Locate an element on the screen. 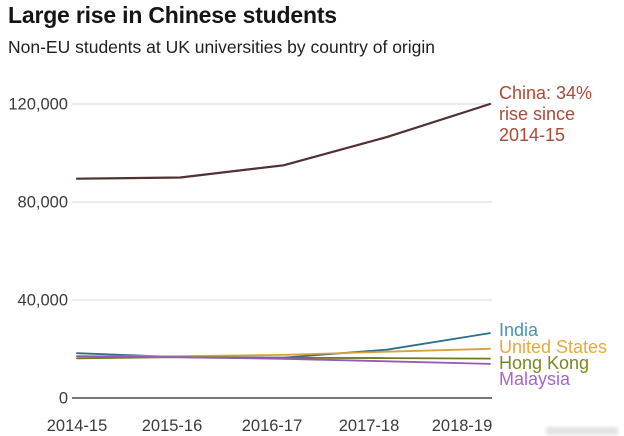 This screenshot has width=624, height=436. series-line-china is located at coordinates (283, 141).